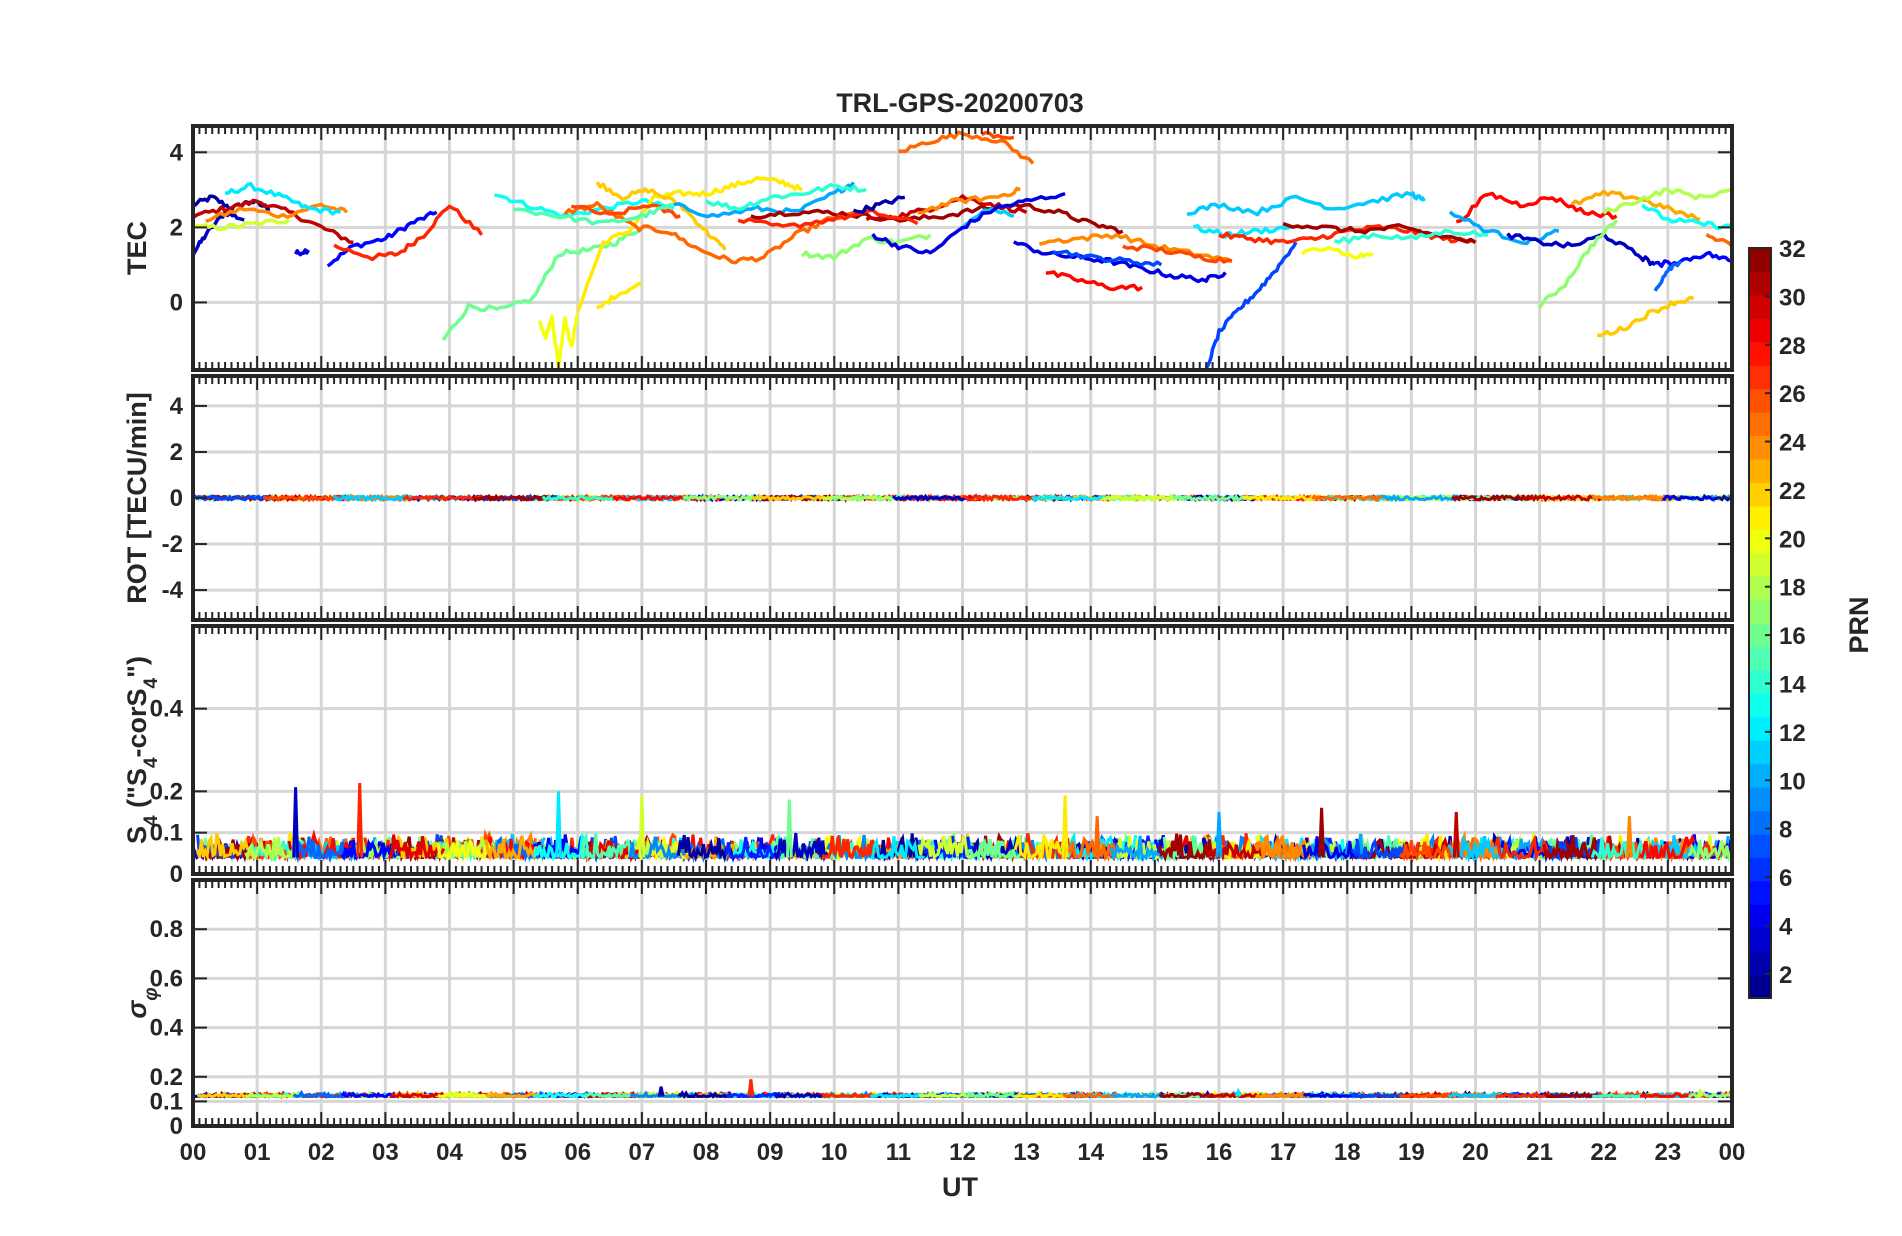 The image size is (1902, 1236). What do you see at coordinates (172, 544) in the screenshot?
I see `y-tick-label: -2` at bounding box center [172, 544].